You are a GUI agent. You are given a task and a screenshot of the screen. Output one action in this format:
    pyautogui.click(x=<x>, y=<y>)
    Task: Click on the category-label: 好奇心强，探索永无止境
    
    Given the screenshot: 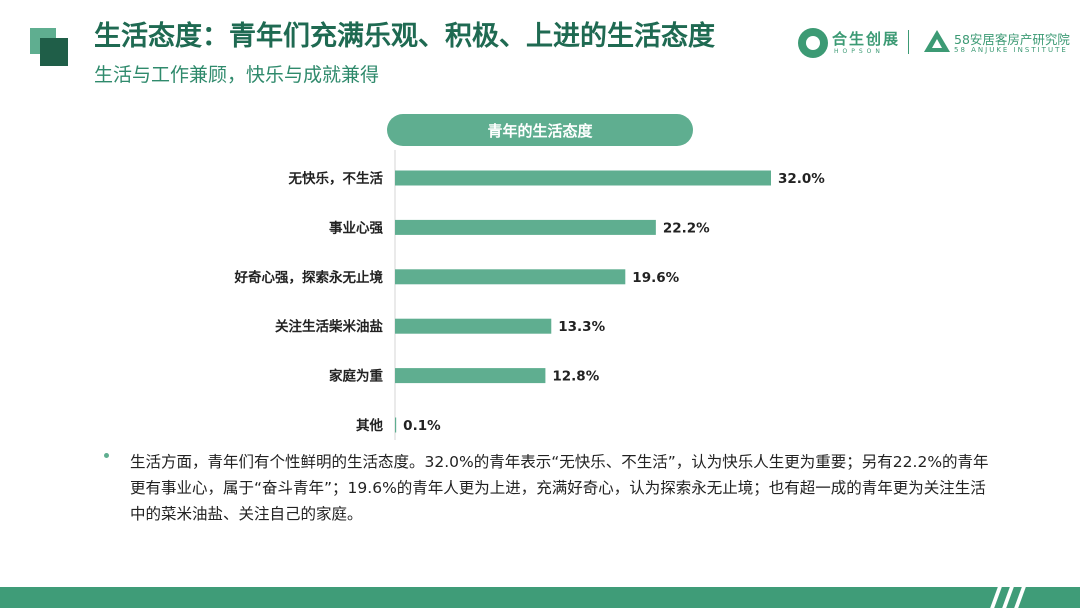 What is the action you would take?
    pyautogui.click(x=309, y=277)
    